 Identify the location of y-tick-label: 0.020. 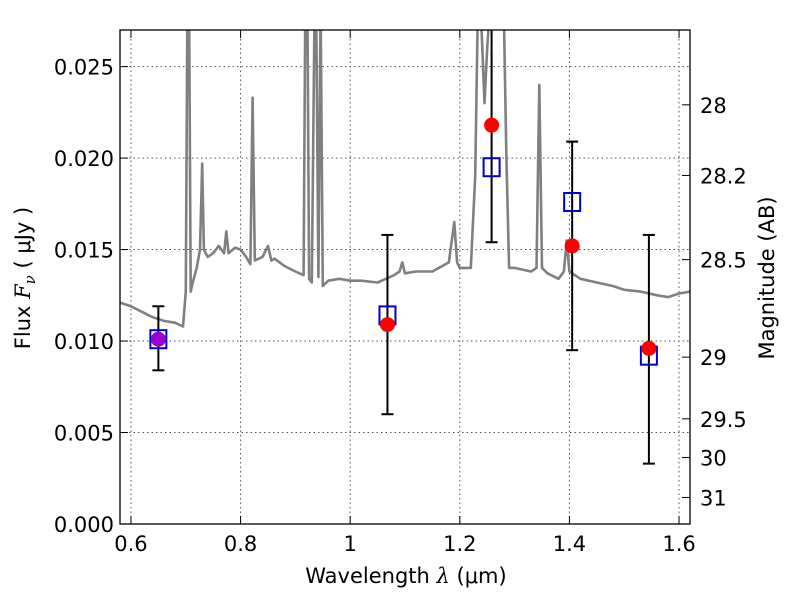
(84, 159).